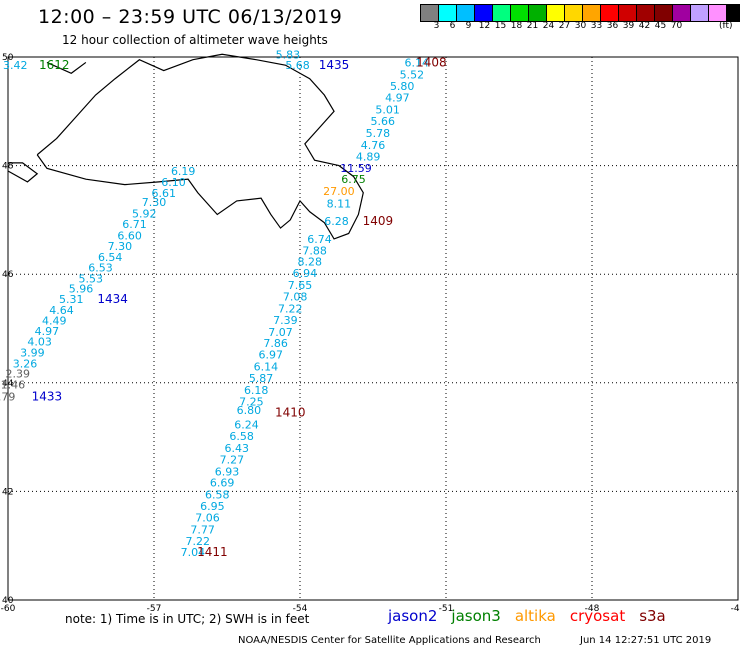 The height and width of the screenshot is (650, 740). Describe the element at coordinates (412, 74) in the screenshot. I see `wave-height-reading: 5.52` at that location.